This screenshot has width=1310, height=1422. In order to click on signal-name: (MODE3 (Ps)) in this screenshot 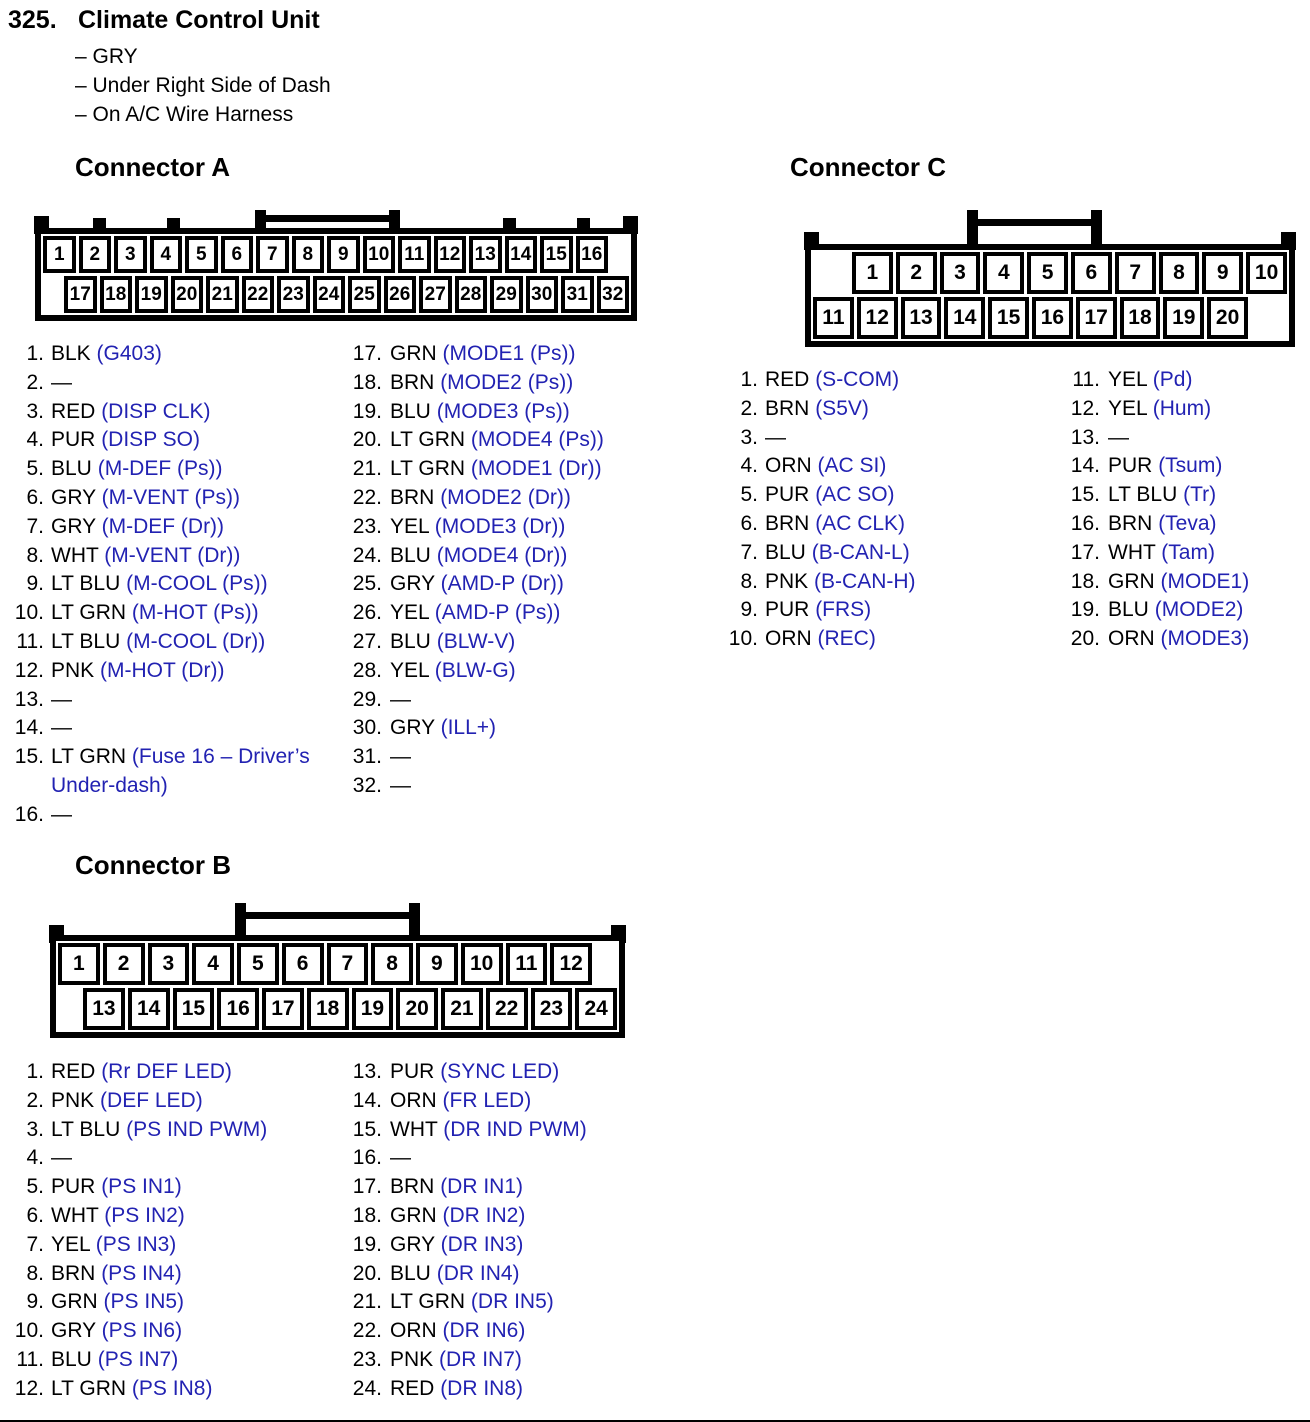, I will do `click(503, 411)`.